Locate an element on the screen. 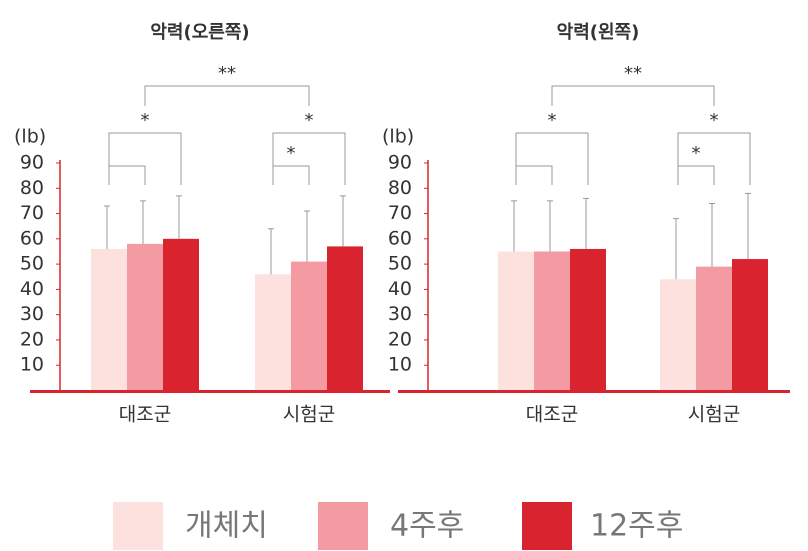  legend-label: 개체치 is located at coordinates (226, 526).